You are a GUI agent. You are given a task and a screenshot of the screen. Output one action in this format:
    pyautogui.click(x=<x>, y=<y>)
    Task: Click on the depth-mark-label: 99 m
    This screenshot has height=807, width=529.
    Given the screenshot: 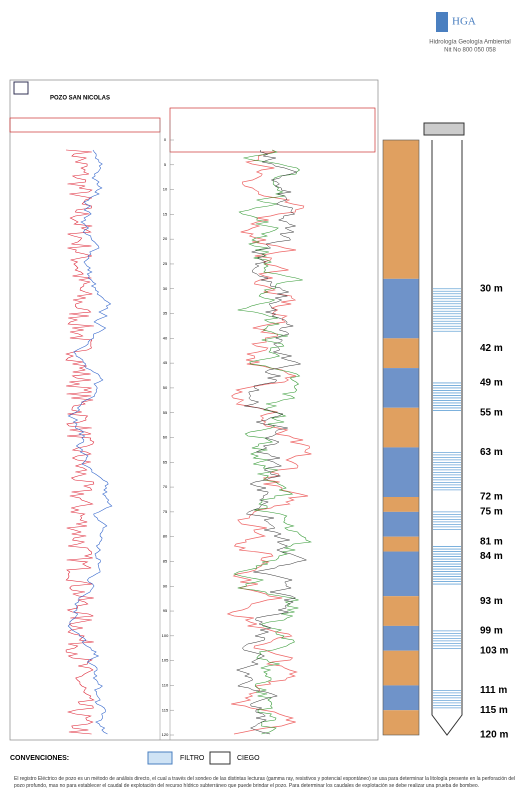 What is the action you would take?
    pyautogui.click(x=491, y=631)
    